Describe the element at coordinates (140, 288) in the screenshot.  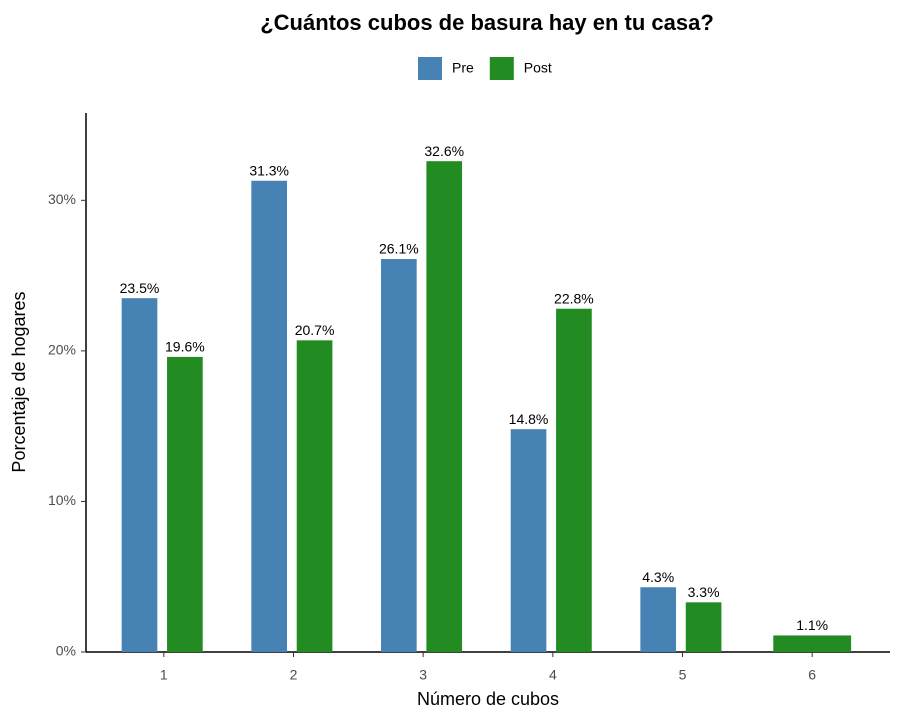
I see `value-label: 23.5%` at that location.